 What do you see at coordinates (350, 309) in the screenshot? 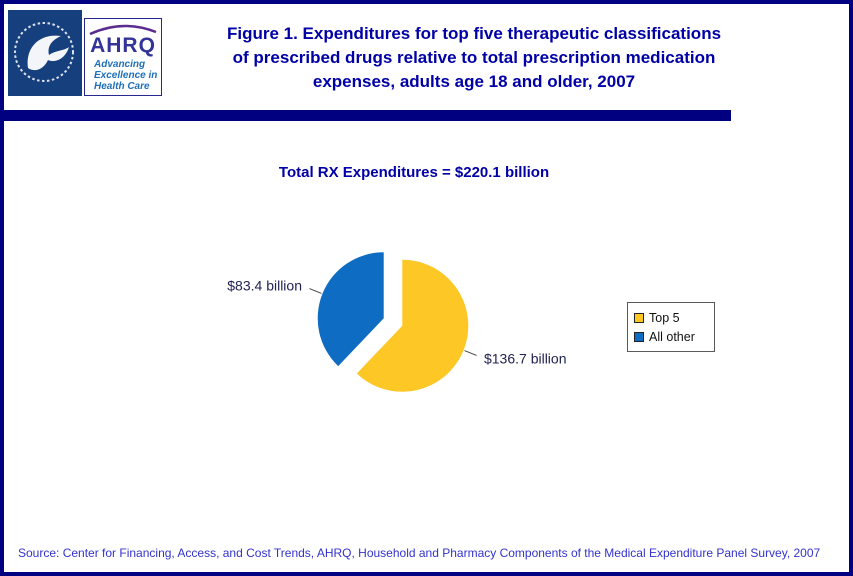
I see `pie-slice-all-other` at bounding box center [350, 309].